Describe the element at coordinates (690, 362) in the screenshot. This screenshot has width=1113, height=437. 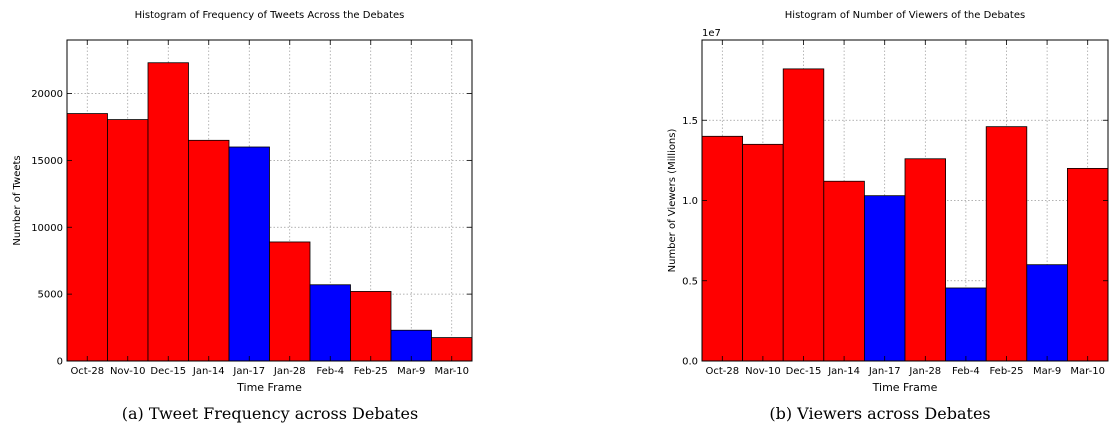
I see `y-tick-label: 0.0` at that location.